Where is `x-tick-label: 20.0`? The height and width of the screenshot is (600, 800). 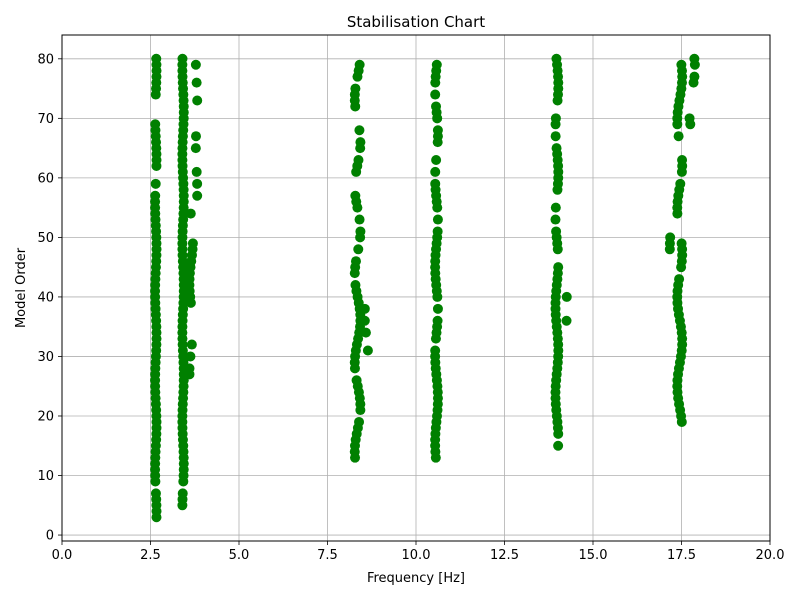 x-tick-label: 20.0 is located at coordinates (770, 555).